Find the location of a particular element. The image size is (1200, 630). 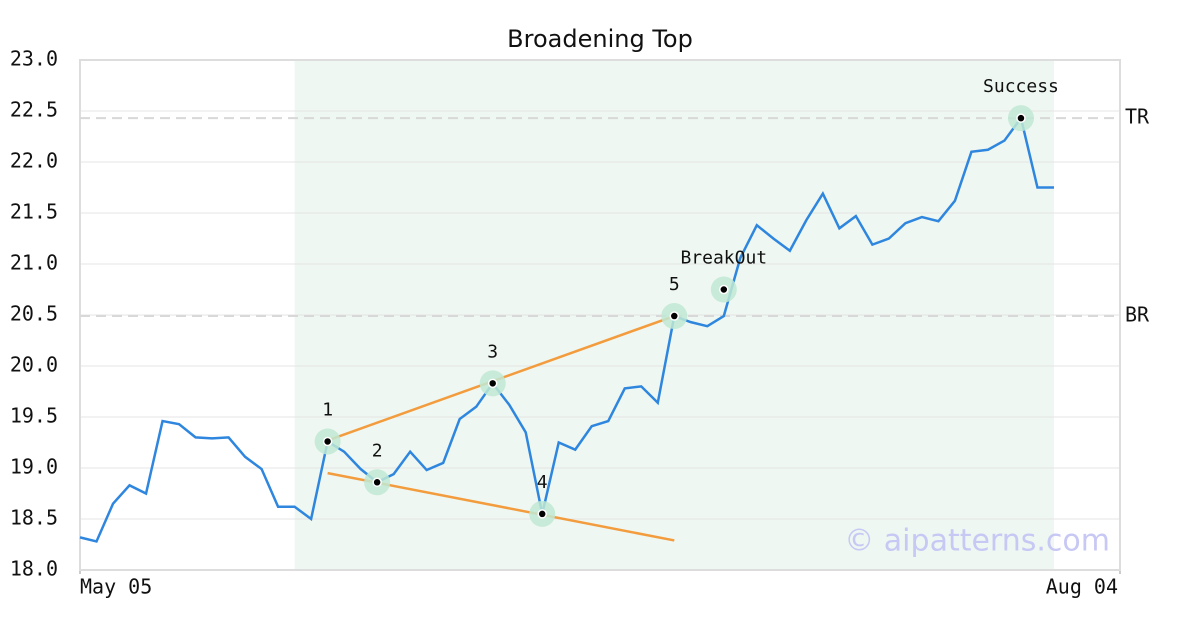

y-tick-label: 18.0 is located at coordinates (34, 569).